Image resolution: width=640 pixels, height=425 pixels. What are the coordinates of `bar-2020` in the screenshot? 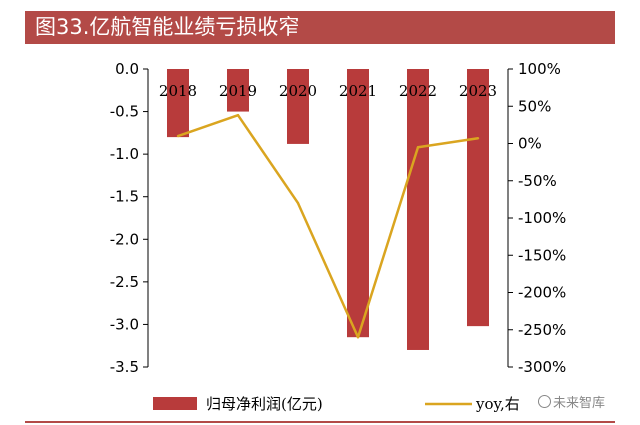 It's located at (298, 106).